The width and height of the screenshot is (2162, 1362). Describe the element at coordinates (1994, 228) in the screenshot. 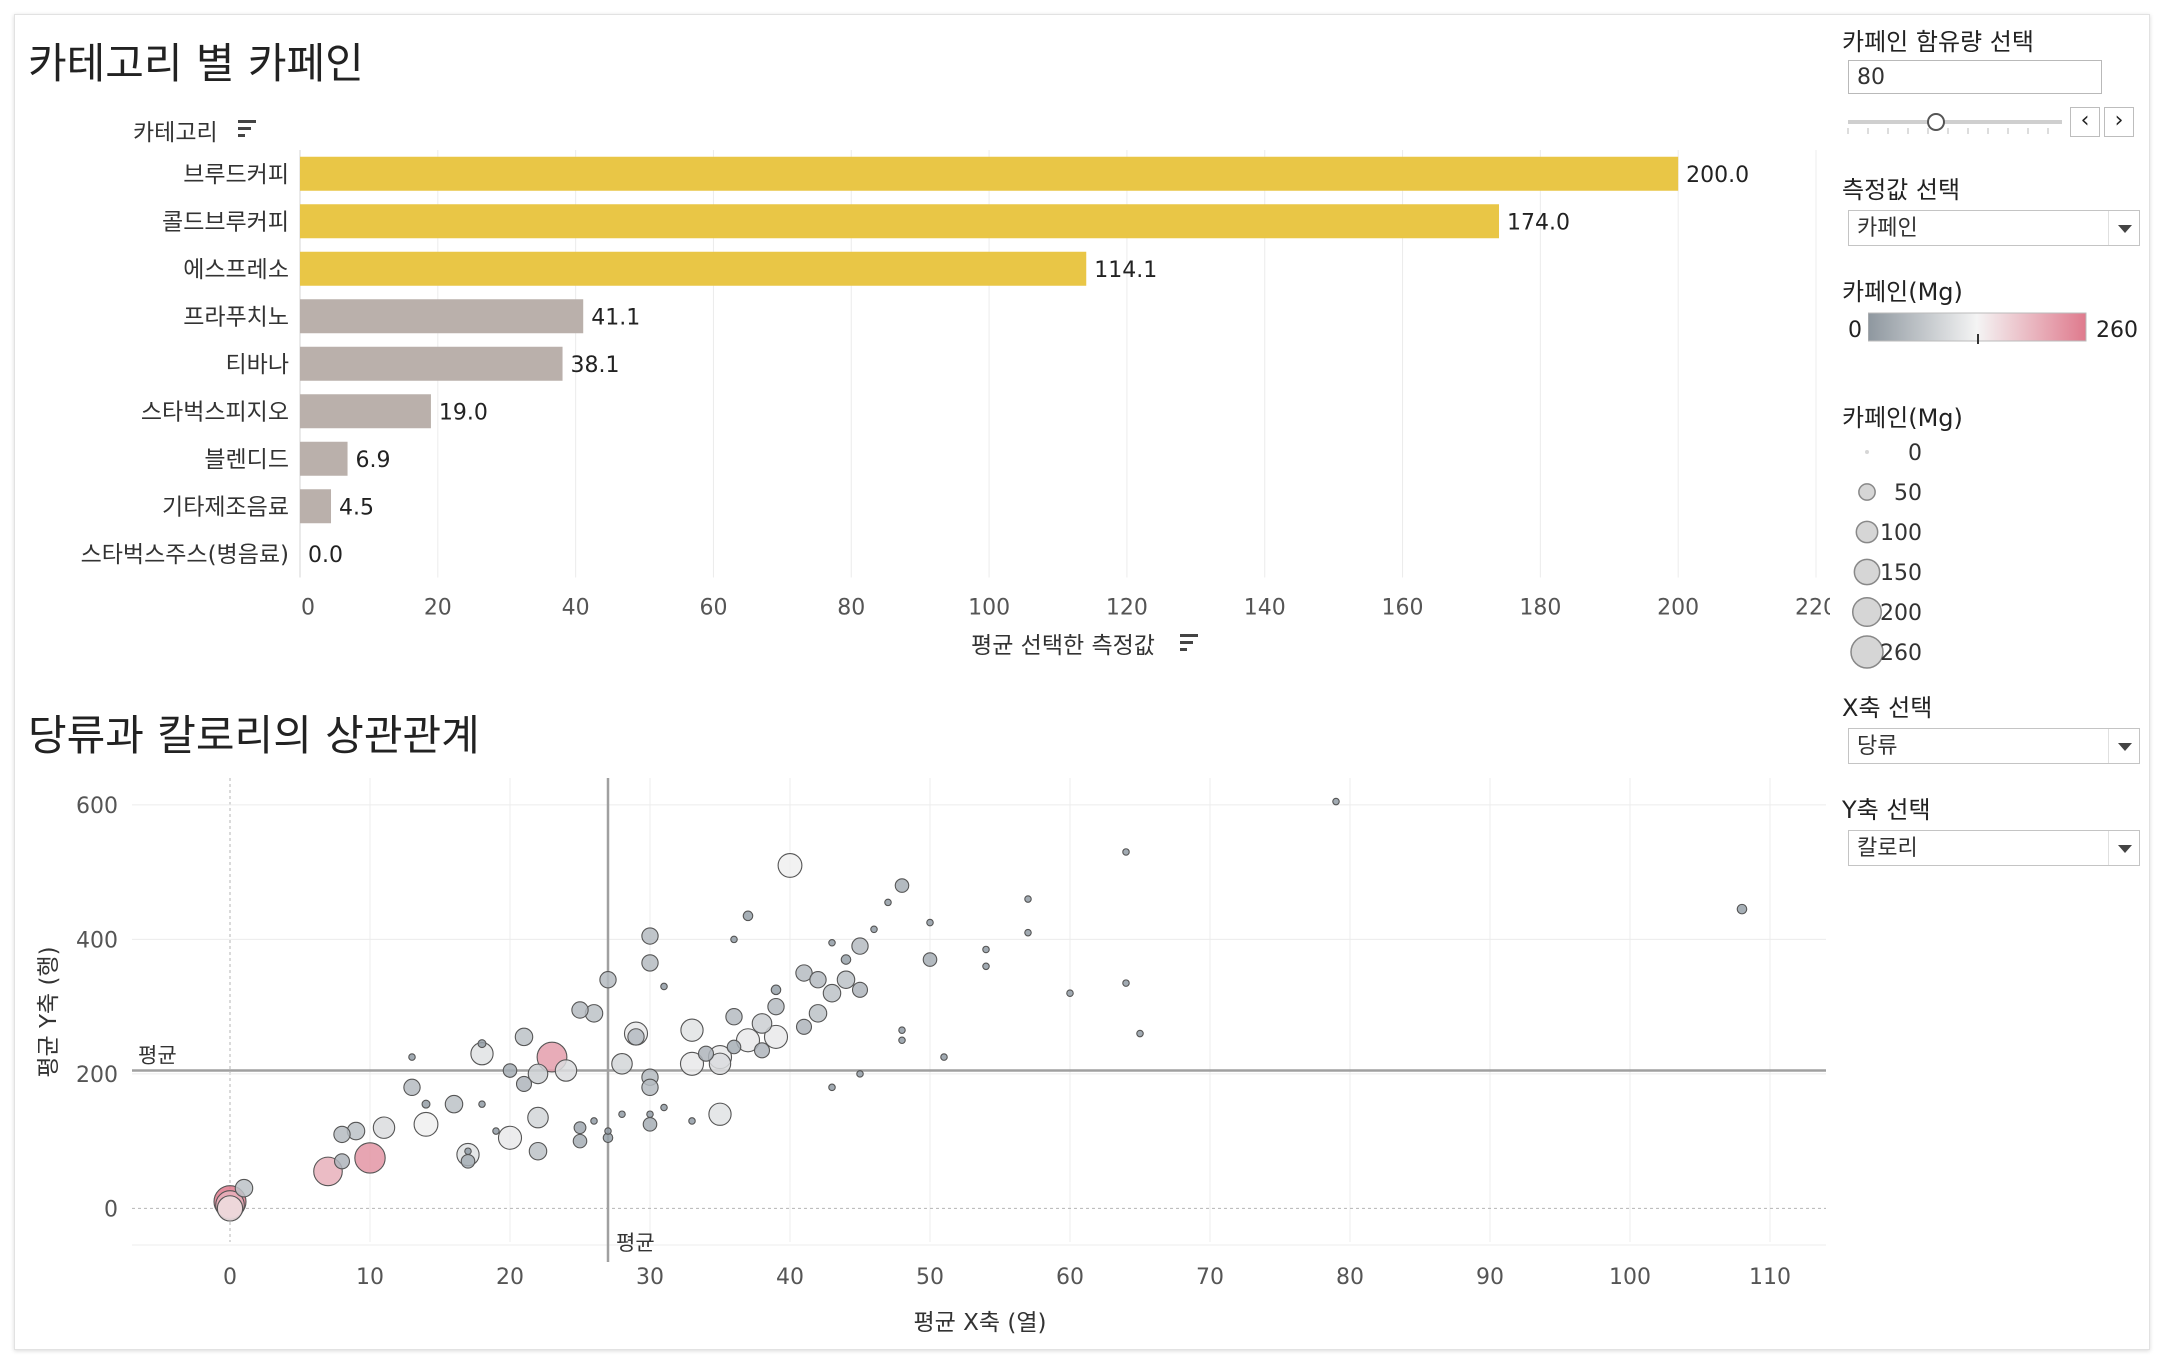

I see `measure-select: 카페인` at that location.